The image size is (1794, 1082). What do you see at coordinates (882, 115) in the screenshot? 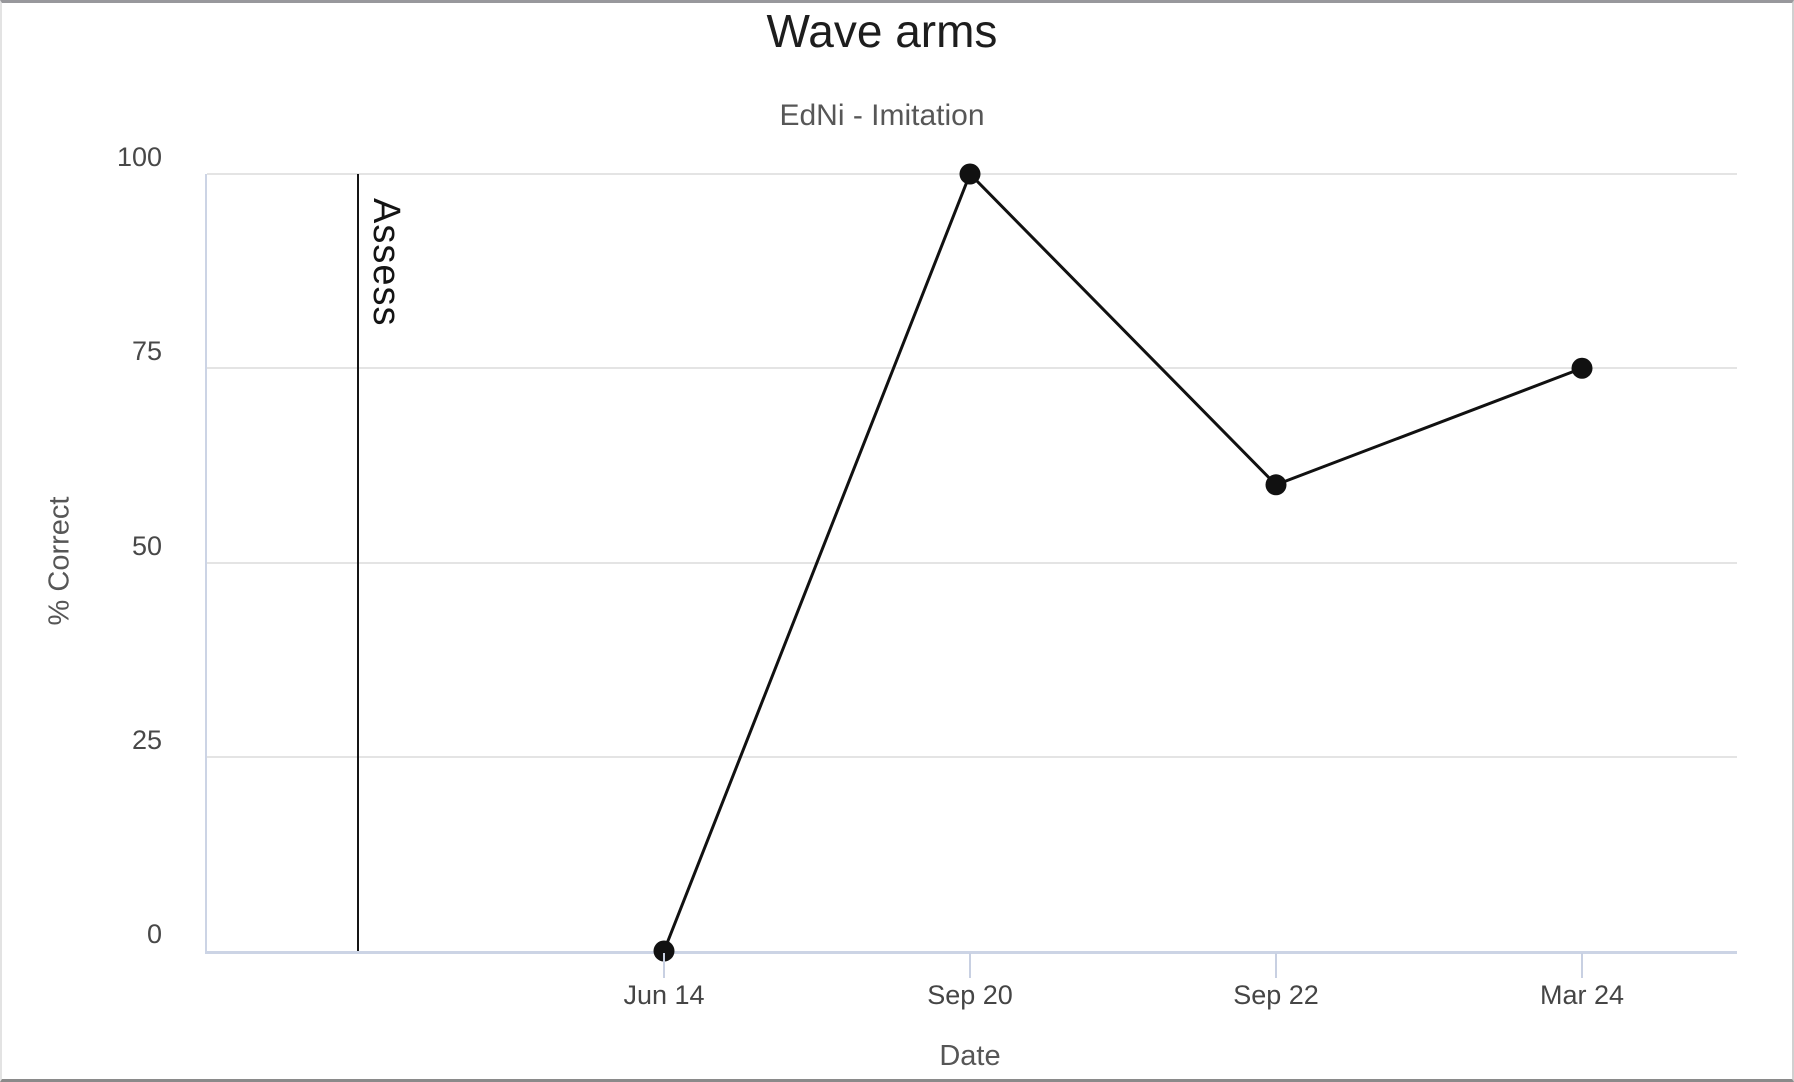
I see `chart-subtitle: EdNi - Imitation` at bounding box center [882, 115].